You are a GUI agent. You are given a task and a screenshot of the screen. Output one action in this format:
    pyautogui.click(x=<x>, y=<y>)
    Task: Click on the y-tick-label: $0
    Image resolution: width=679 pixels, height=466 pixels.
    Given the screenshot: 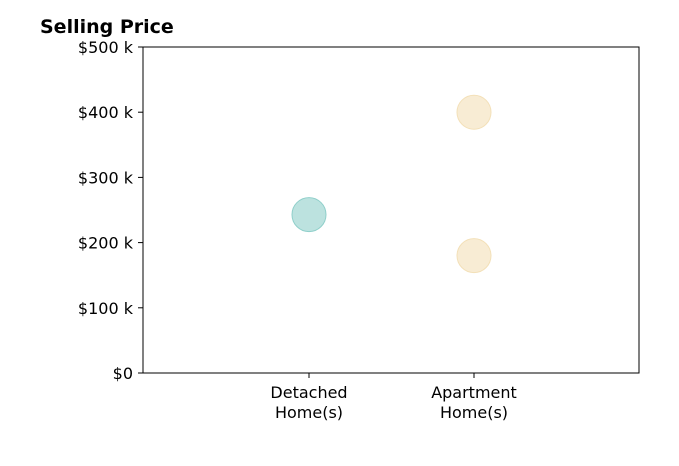 What is the action you would take?
    pyautogui.click(x=123, y=373)
    